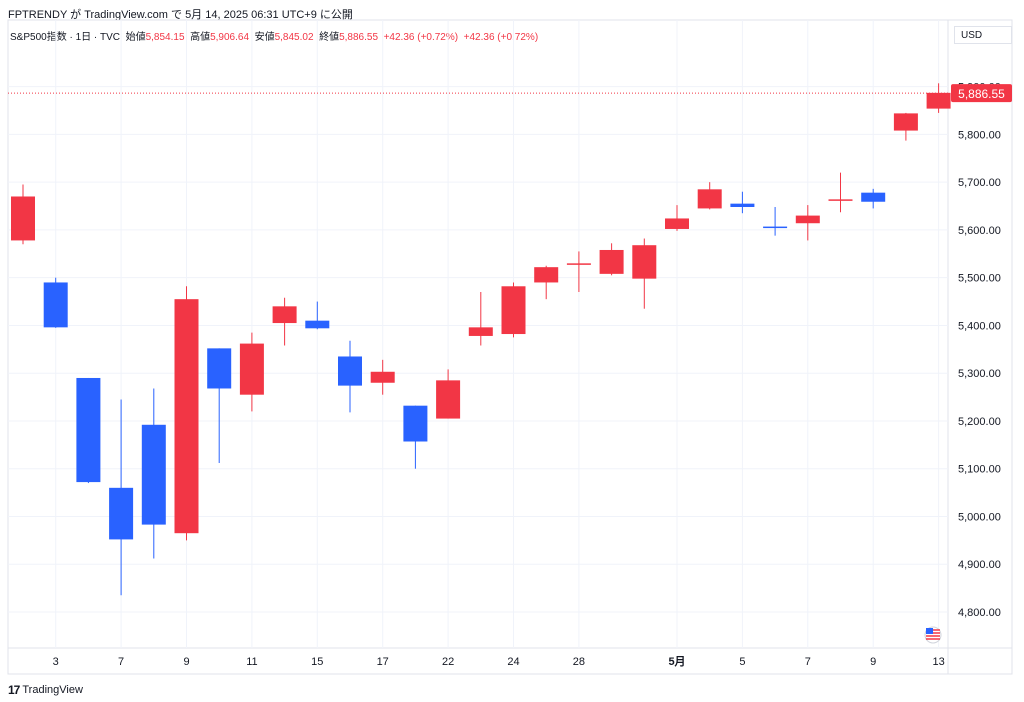 The width and height of the screenshot is (1024, 702). What do you see at coordinates (294, 37) in the screenshot?
I see `low-value: 5,845.02` at bounding box center [294, 37].